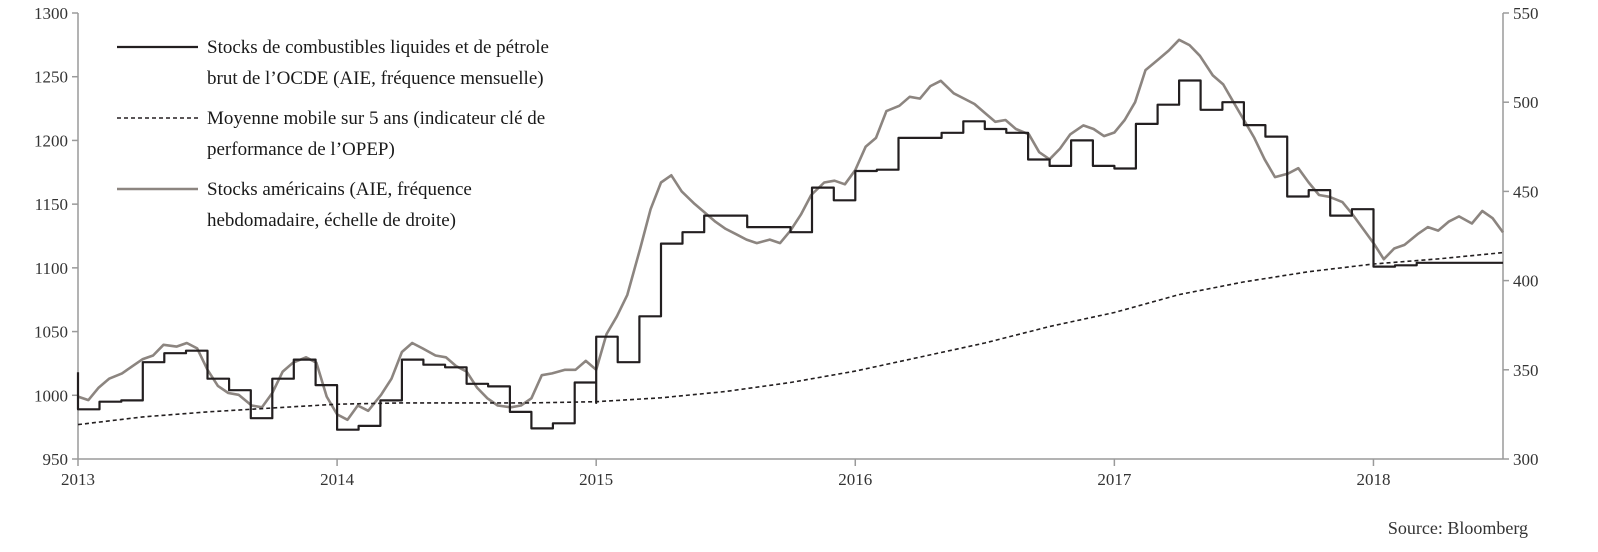 The width and height of the screenshot is (1598, 552). I want to click on right-y-tick-label: 550, so click(1526, 13).